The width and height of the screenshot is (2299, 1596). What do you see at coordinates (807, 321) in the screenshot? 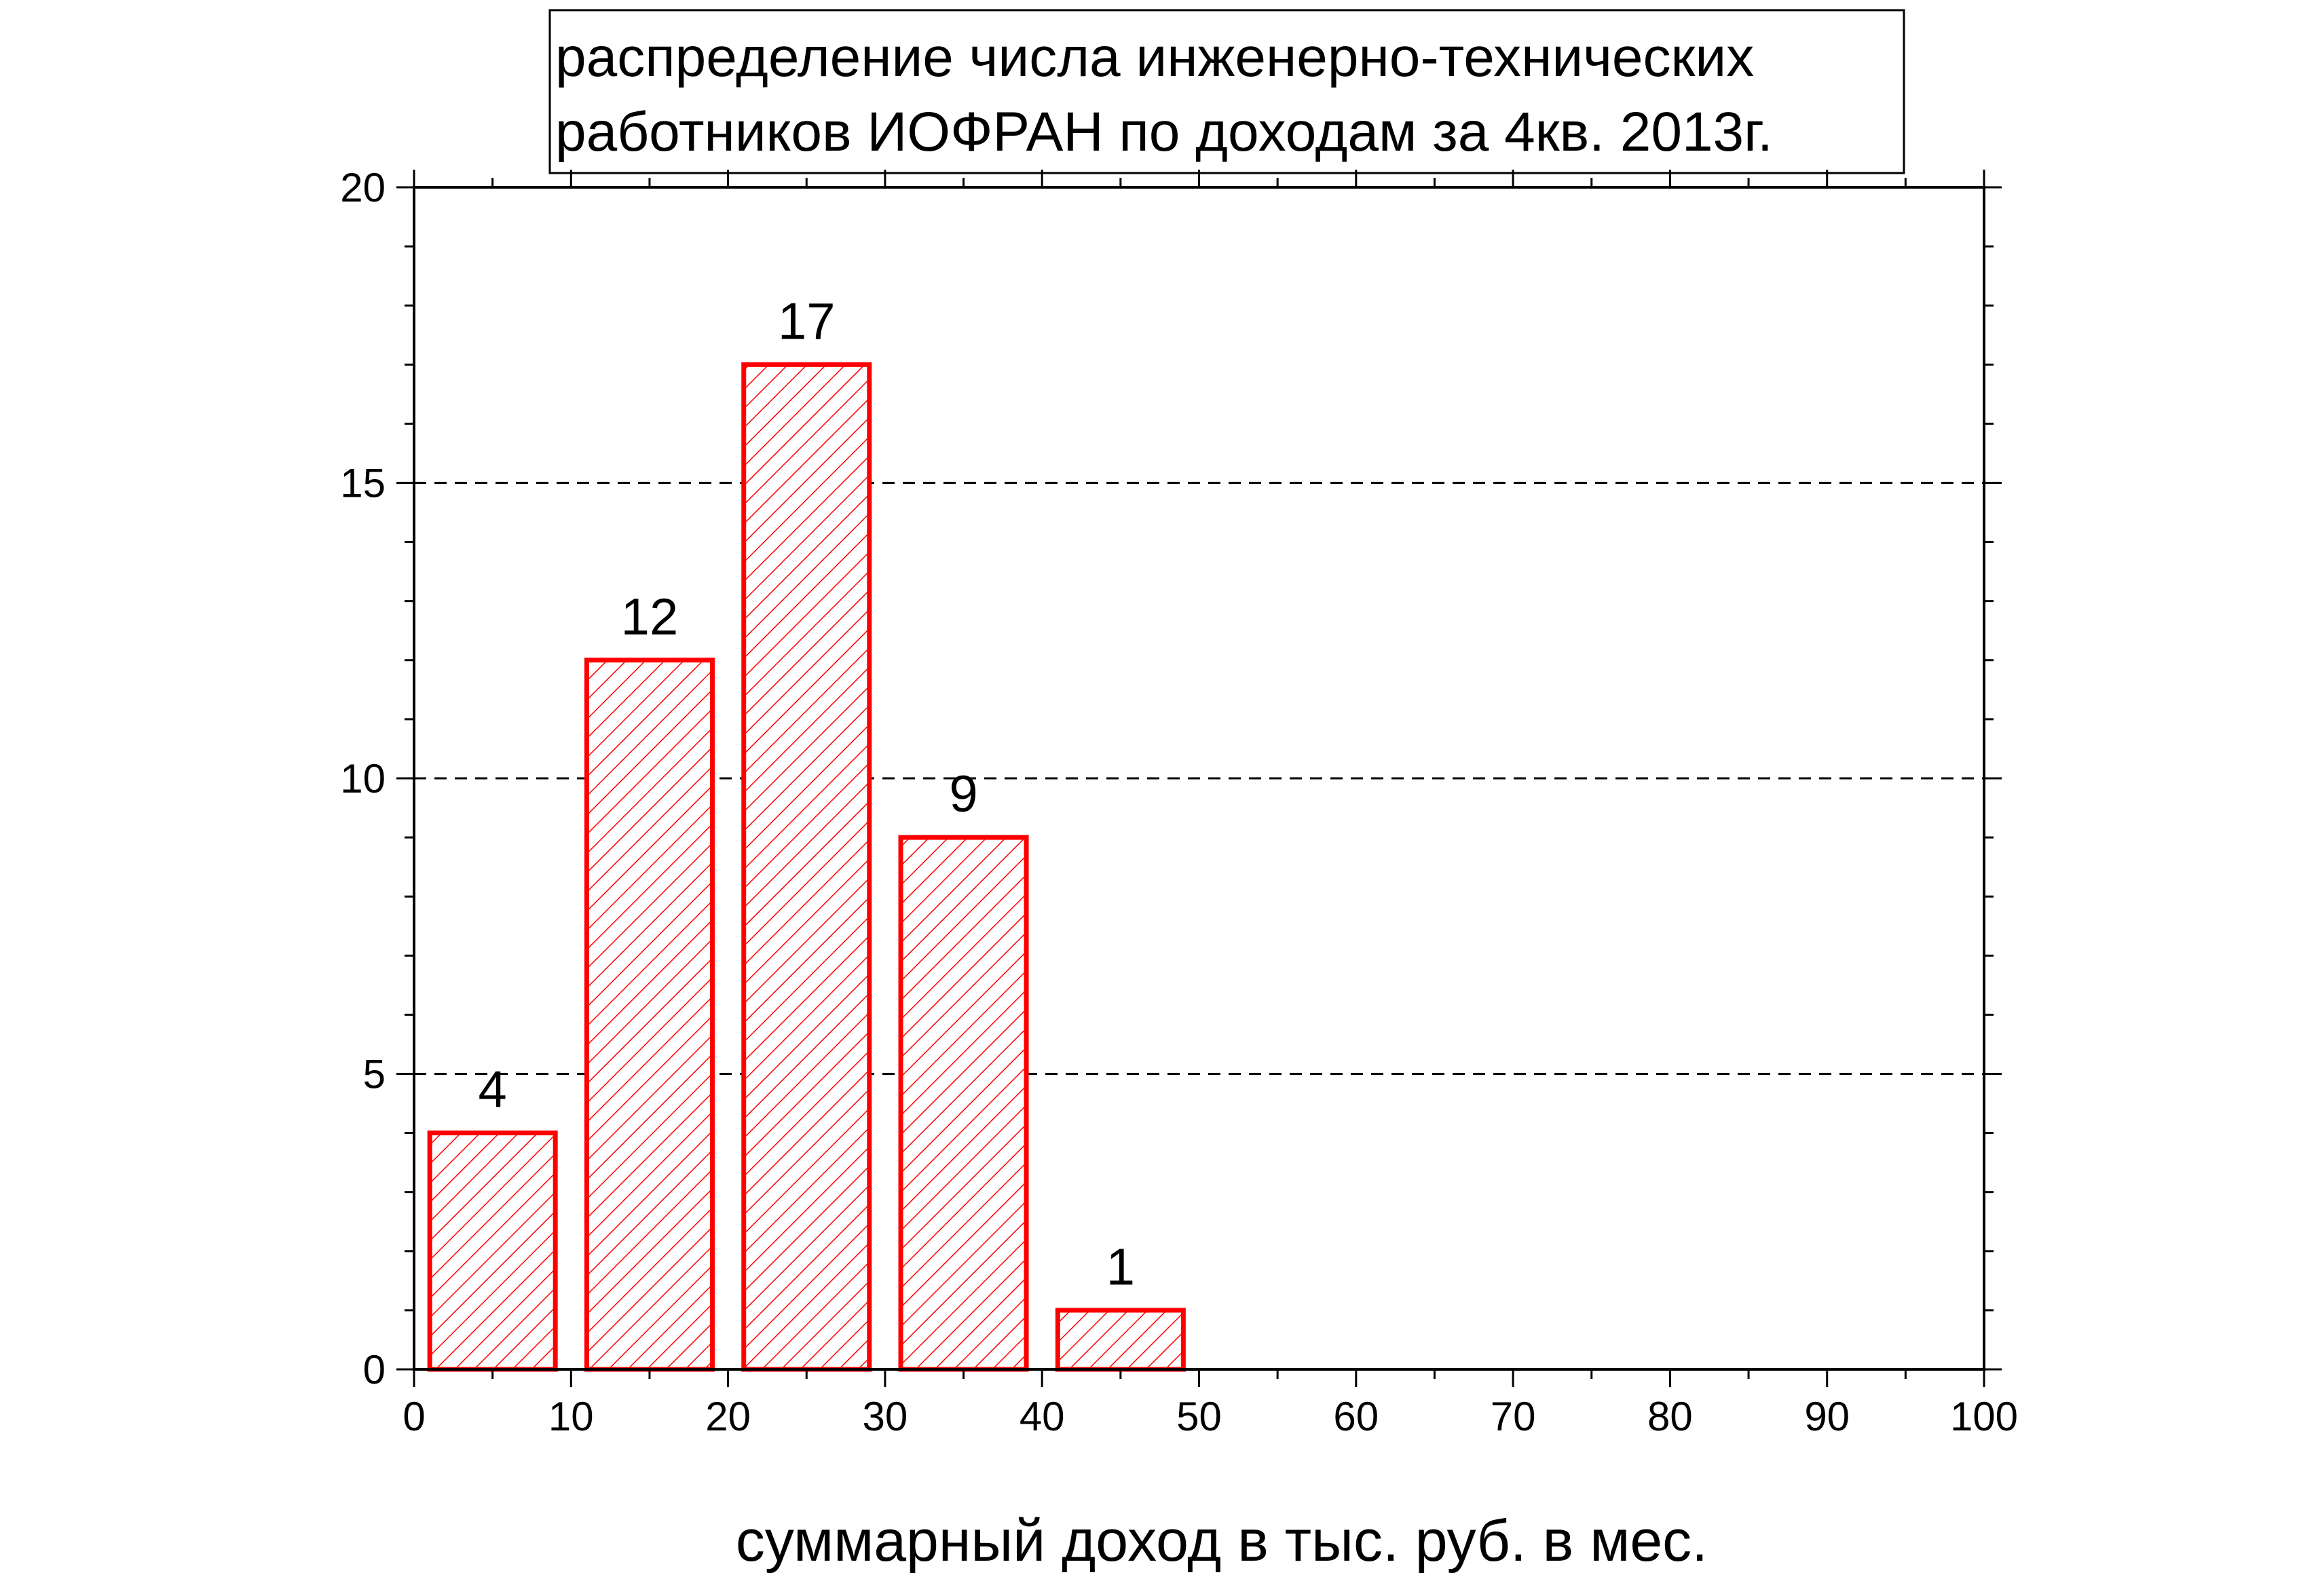
I see `bar-value-label: 17` at bounding box center [807, 321].